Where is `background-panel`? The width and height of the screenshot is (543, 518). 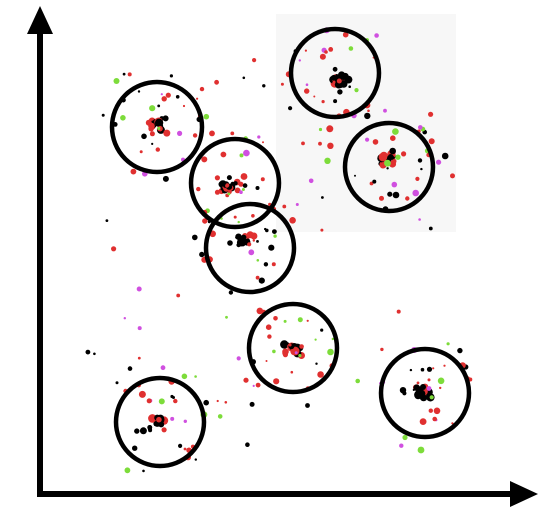
background-panel is located at coordinates (366, 123).